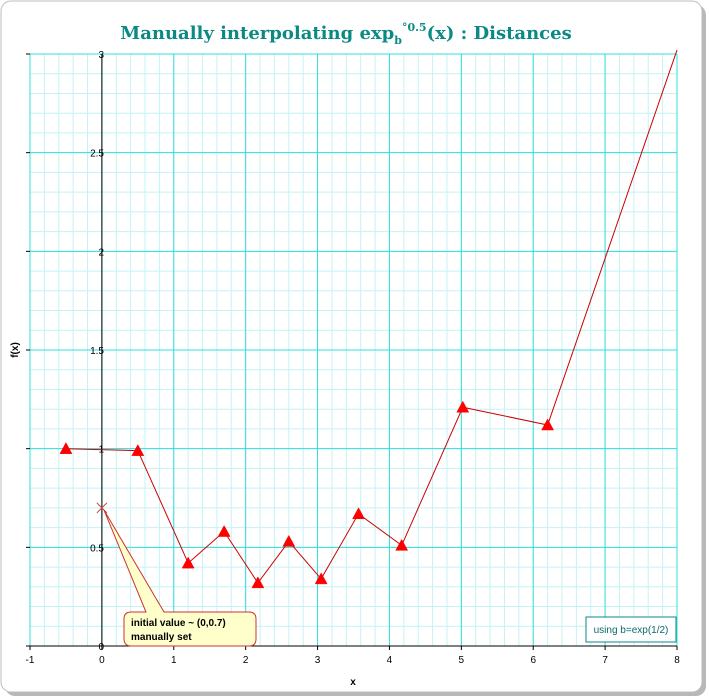  I want to click on y-axis-ticks: 0 0.5 1 1.5 2 2.5 3, so click(65, 351).